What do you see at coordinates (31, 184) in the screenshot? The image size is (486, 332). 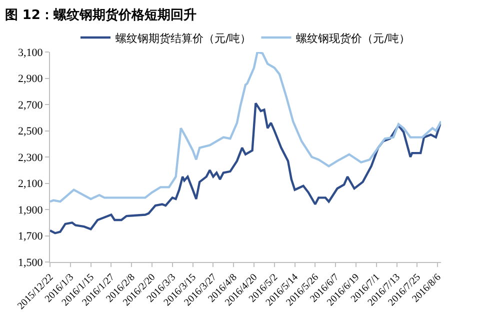 I see `y-tick-label: 2,100` at bounding box center [31, 184].